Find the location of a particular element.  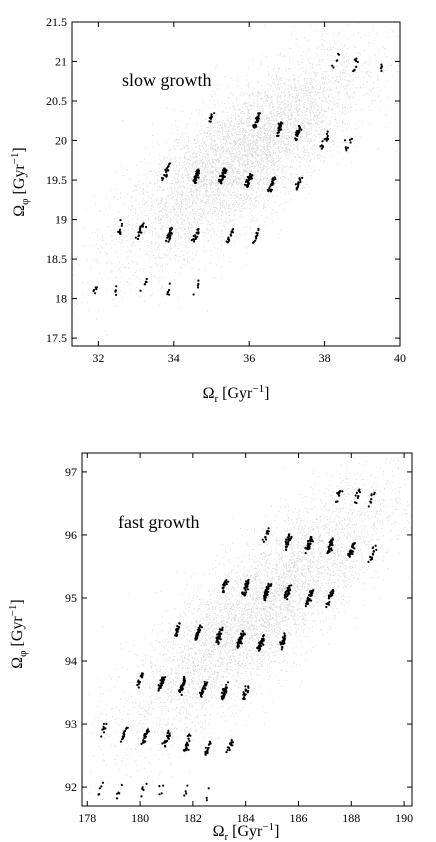

y-tick-label: 18.5 is located at coordinates (56, 259).